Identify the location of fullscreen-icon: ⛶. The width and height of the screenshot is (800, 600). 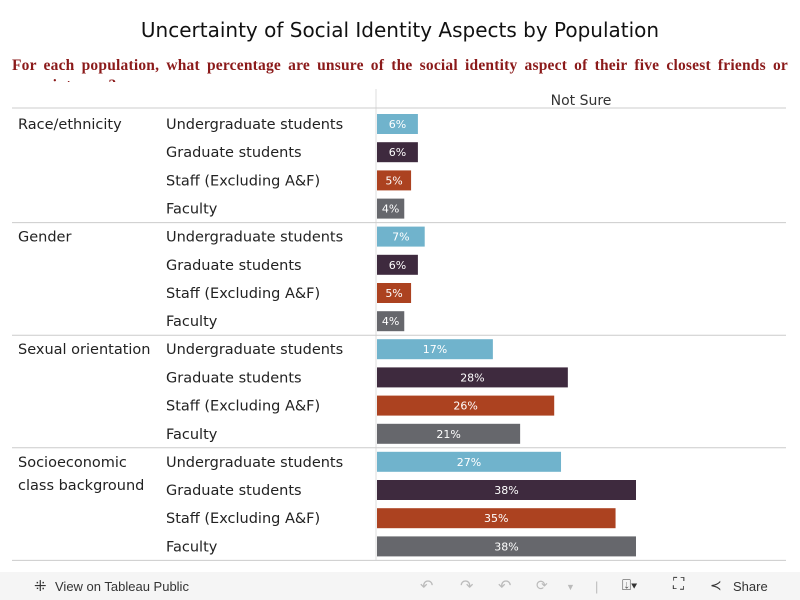
(679, 584).